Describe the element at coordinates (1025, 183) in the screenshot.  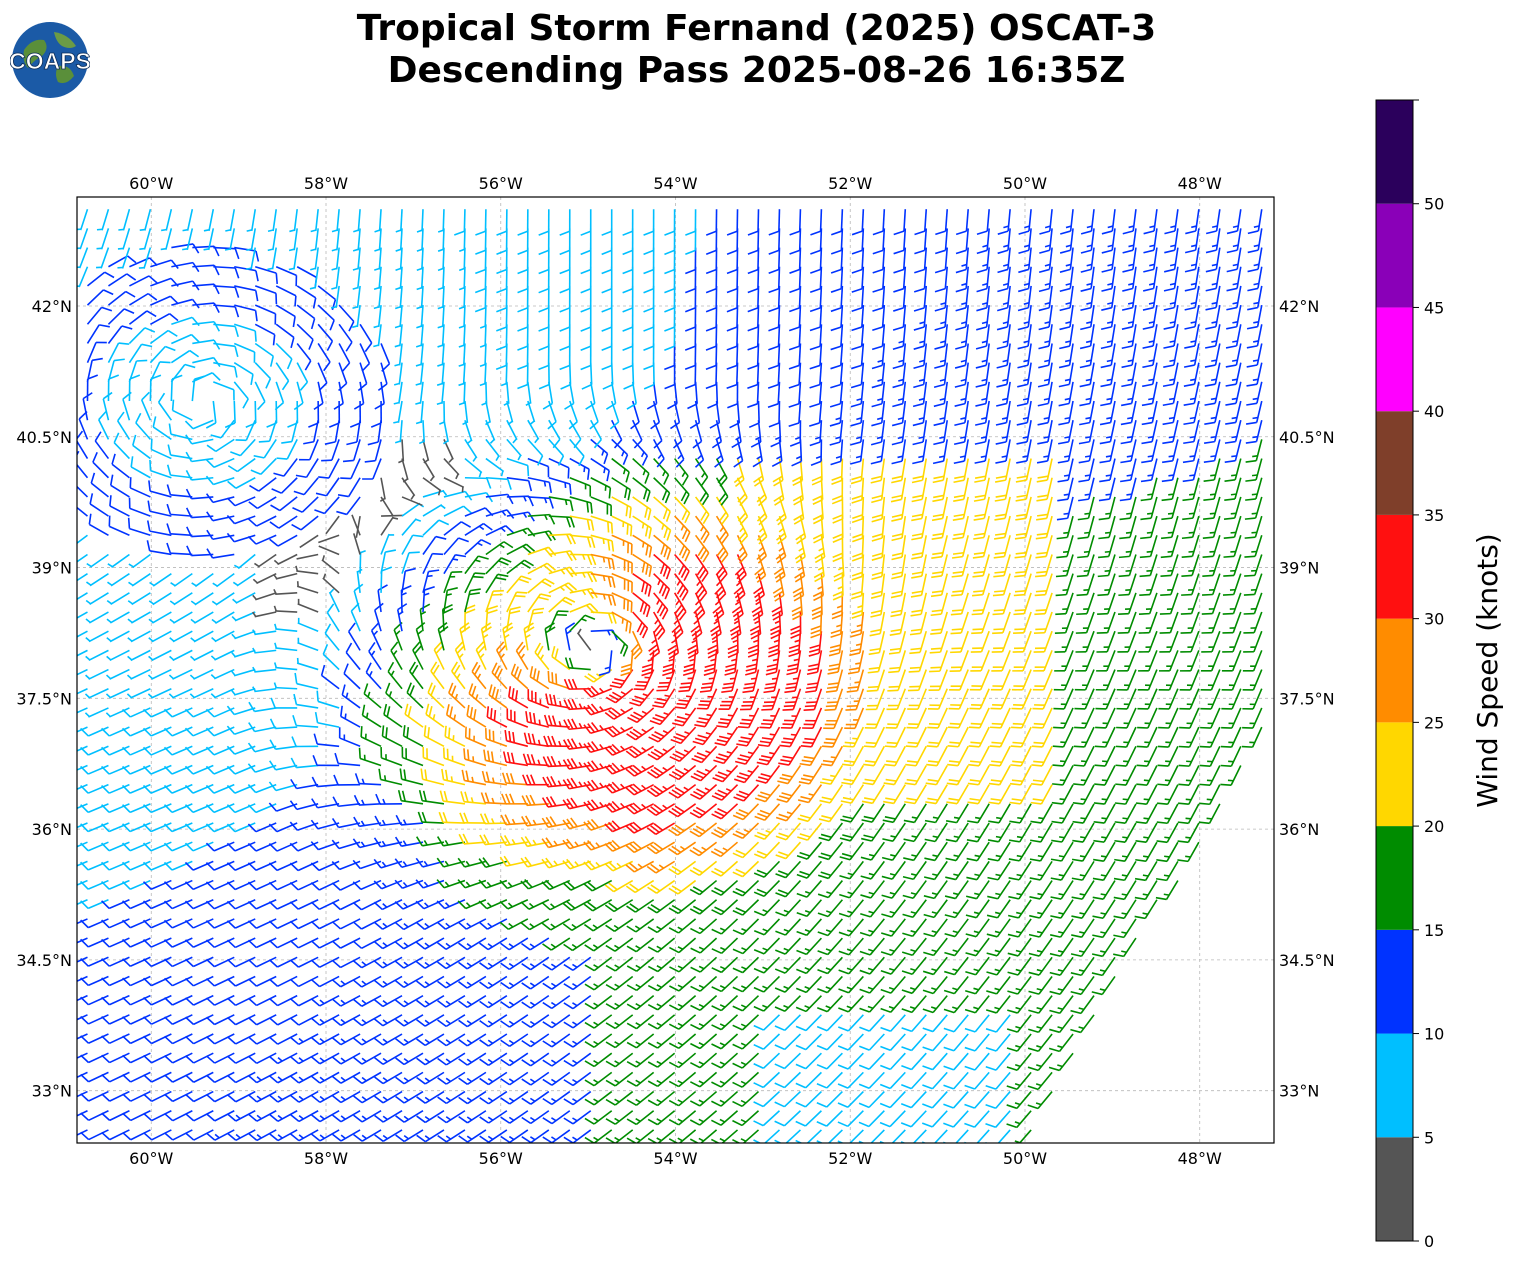
I see `x-tick-label-top: 50°W` at that location.